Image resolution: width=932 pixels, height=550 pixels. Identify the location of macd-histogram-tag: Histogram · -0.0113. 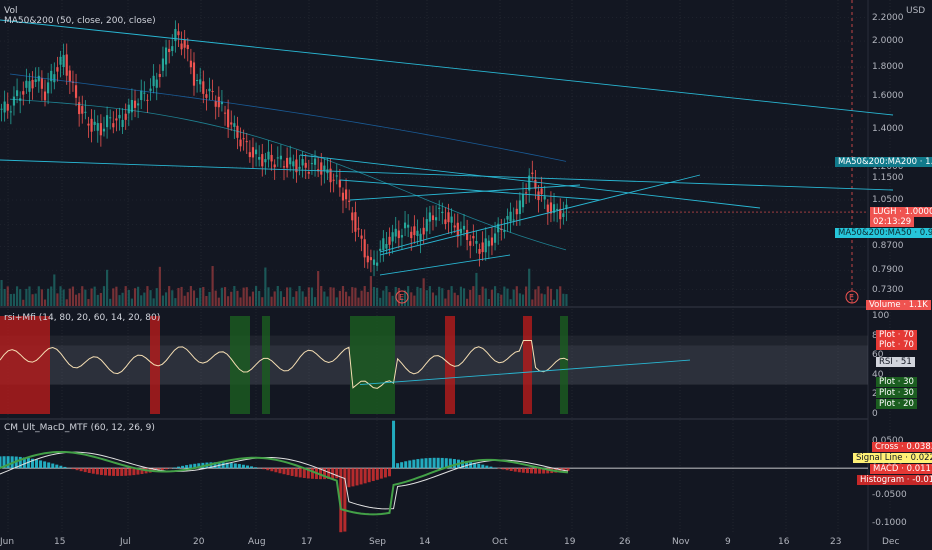
(894, 480).